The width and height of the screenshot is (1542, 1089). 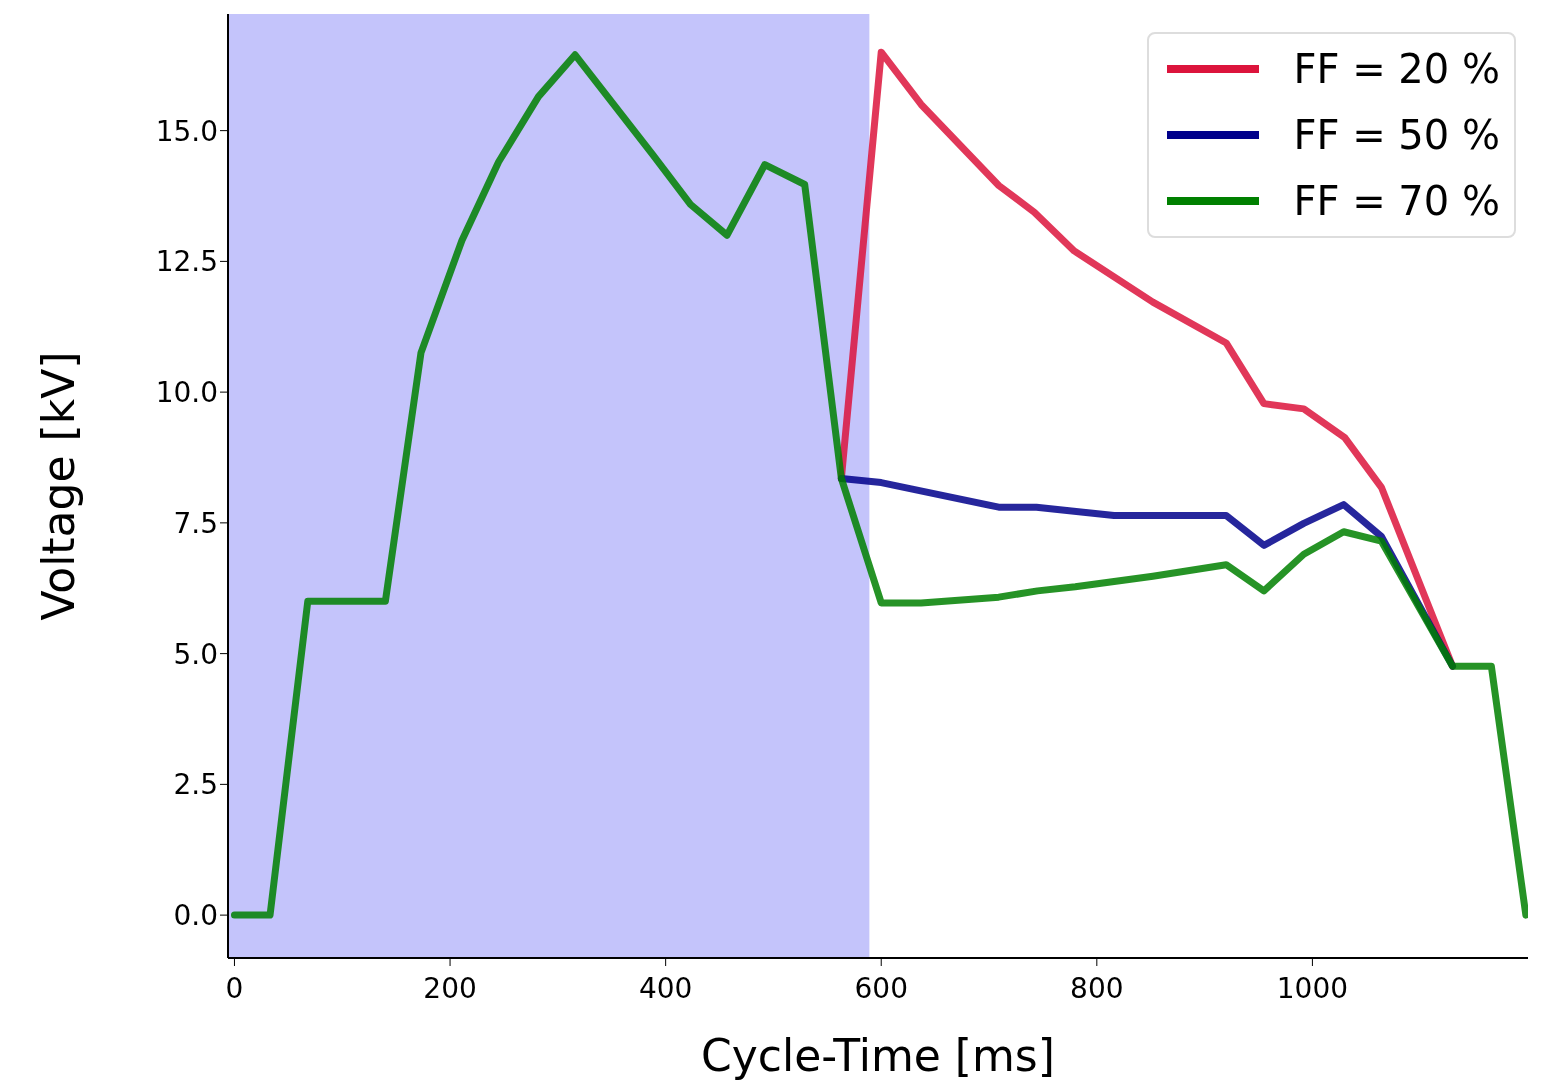 I want to click on y-axis-title: Voltage [kV], so click(x=58, y=486).